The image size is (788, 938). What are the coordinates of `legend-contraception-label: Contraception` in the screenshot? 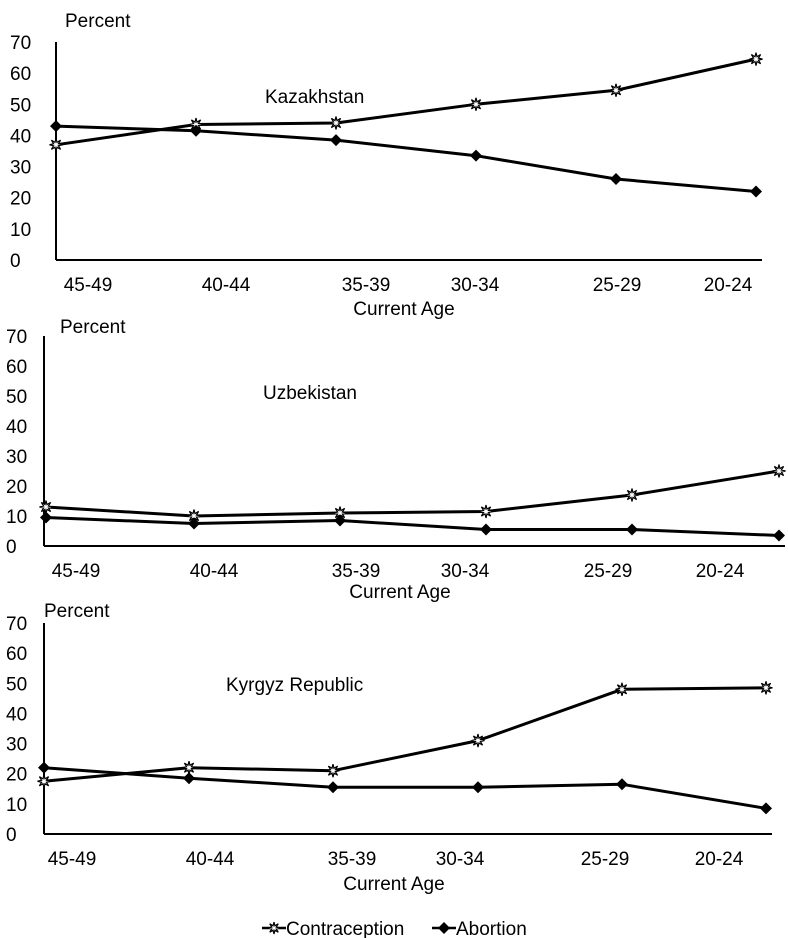 It's located at (345, 928).